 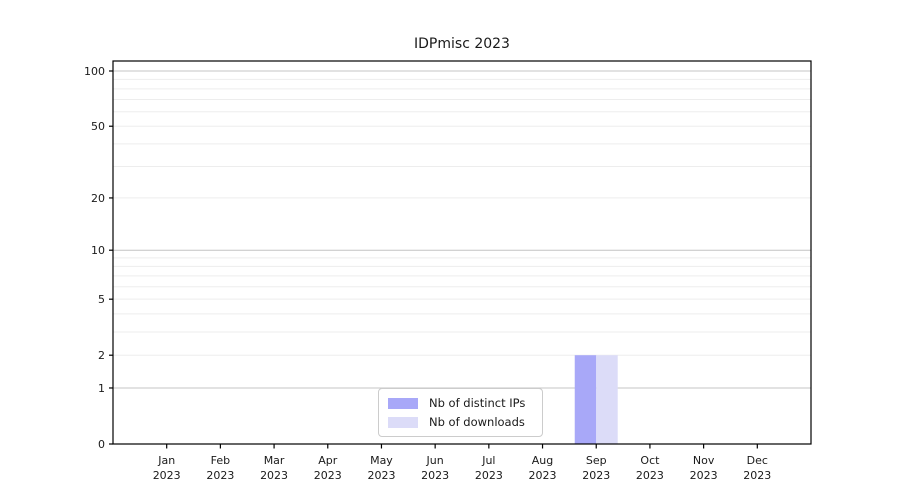 I want to click on y-tick-label: 100, so click(x=94, y=71).